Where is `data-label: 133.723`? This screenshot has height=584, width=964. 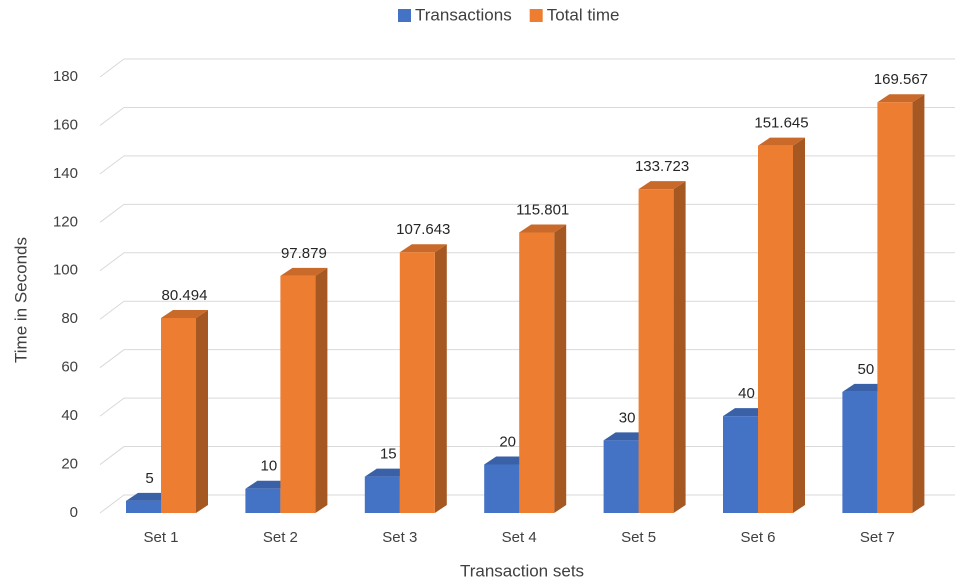
data-label: 133.723 is located at coordinates (662, 166).